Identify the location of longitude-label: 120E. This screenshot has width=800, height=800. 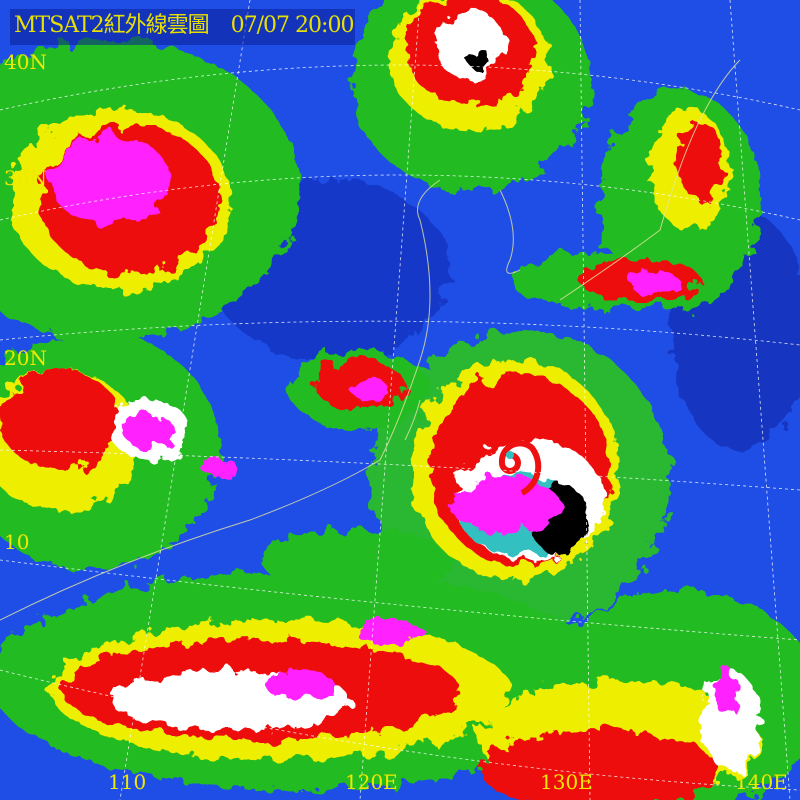
(371, 782).